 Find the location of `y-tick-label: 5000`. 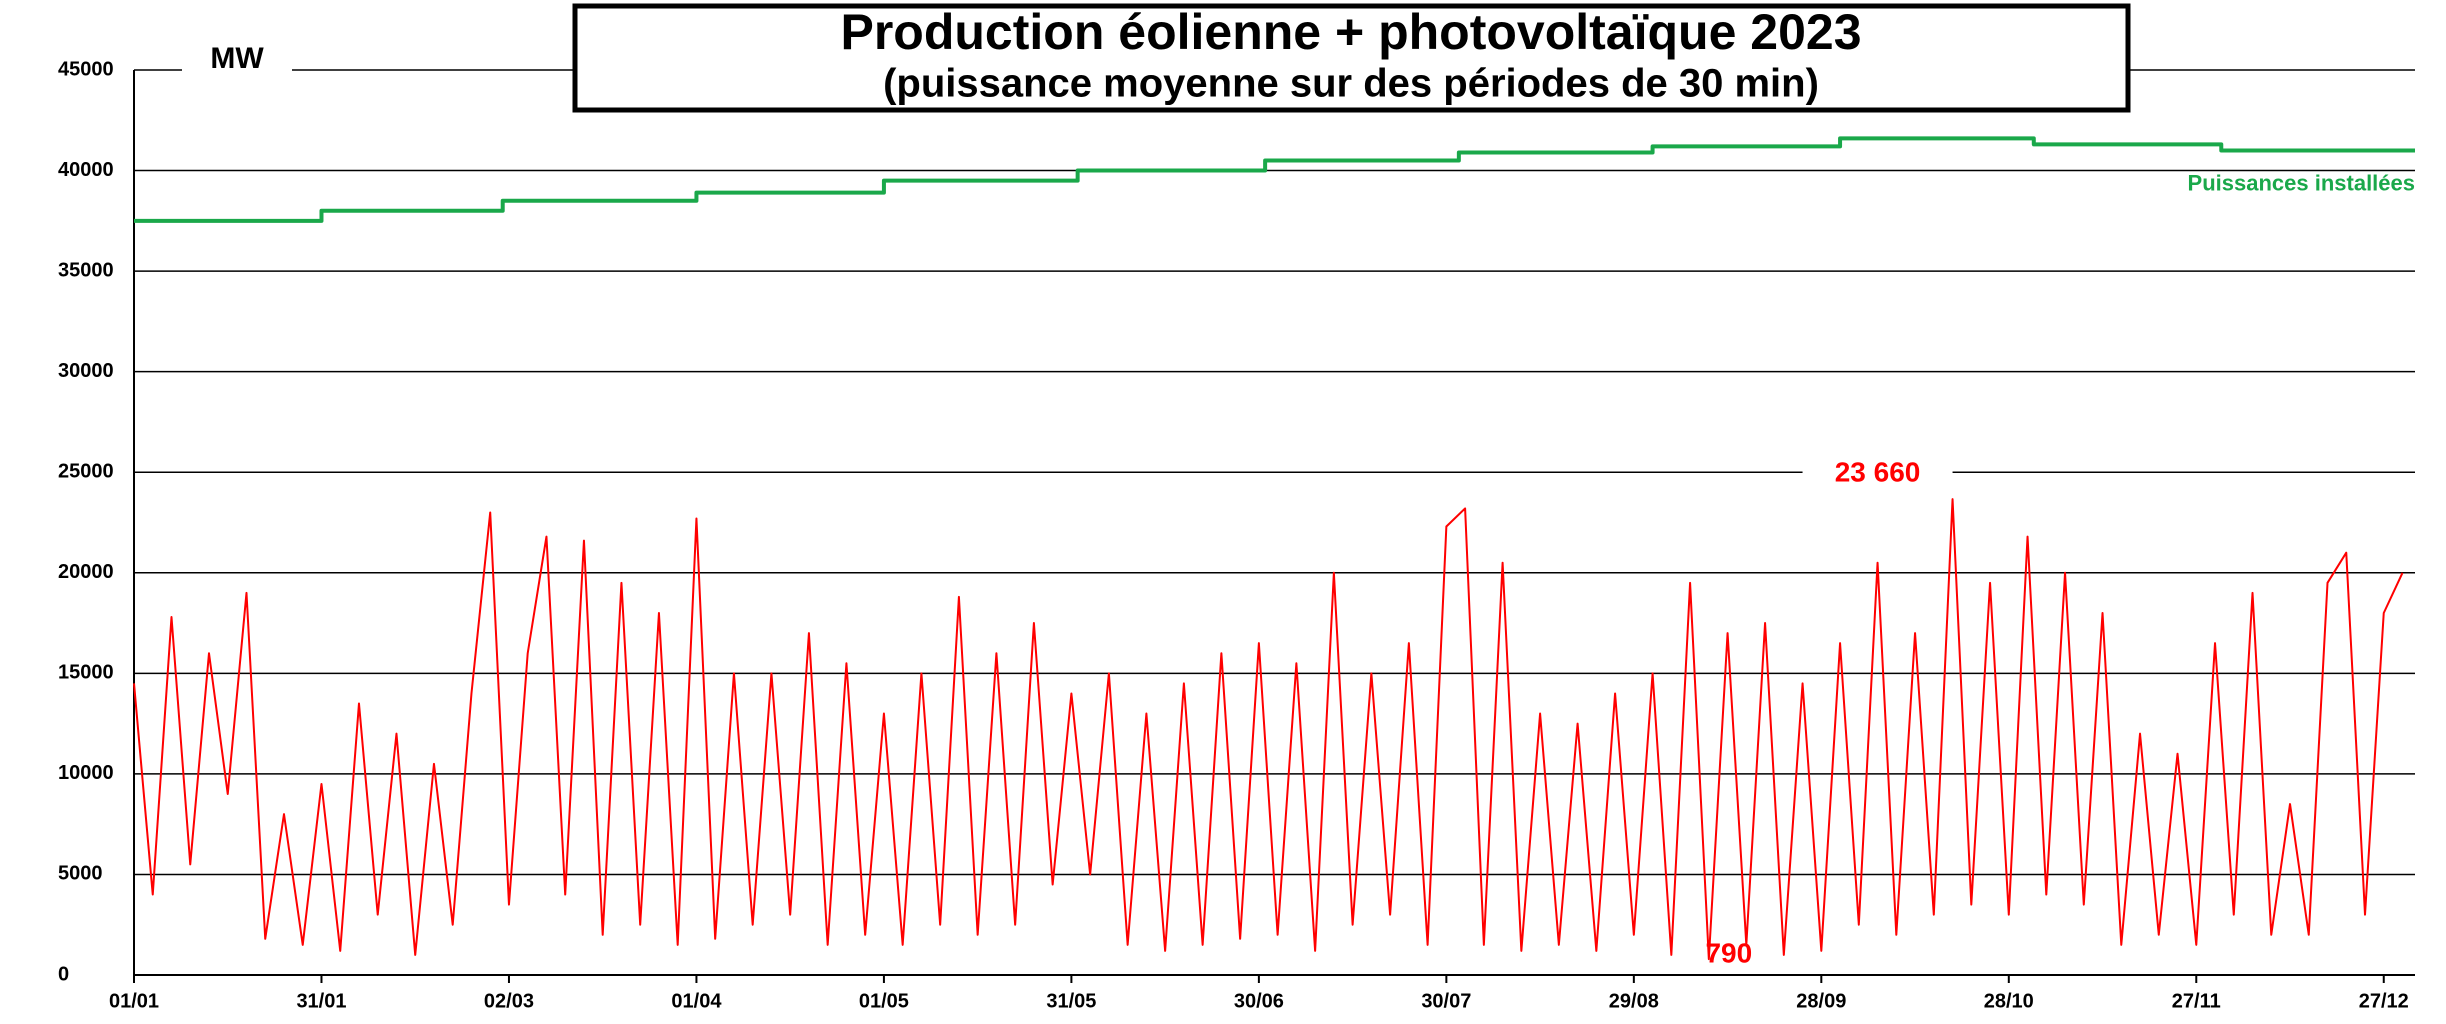

y-tick-label: 5000 is located at coordinates (80, 874).